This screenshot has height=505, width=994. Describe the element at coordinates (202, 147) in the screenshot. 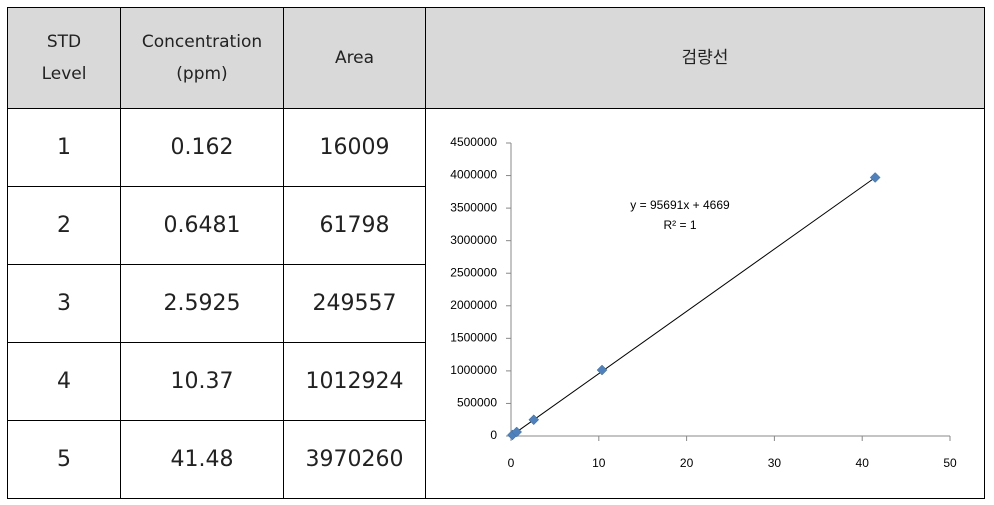

I see `table-cell: 0.162` at that location.